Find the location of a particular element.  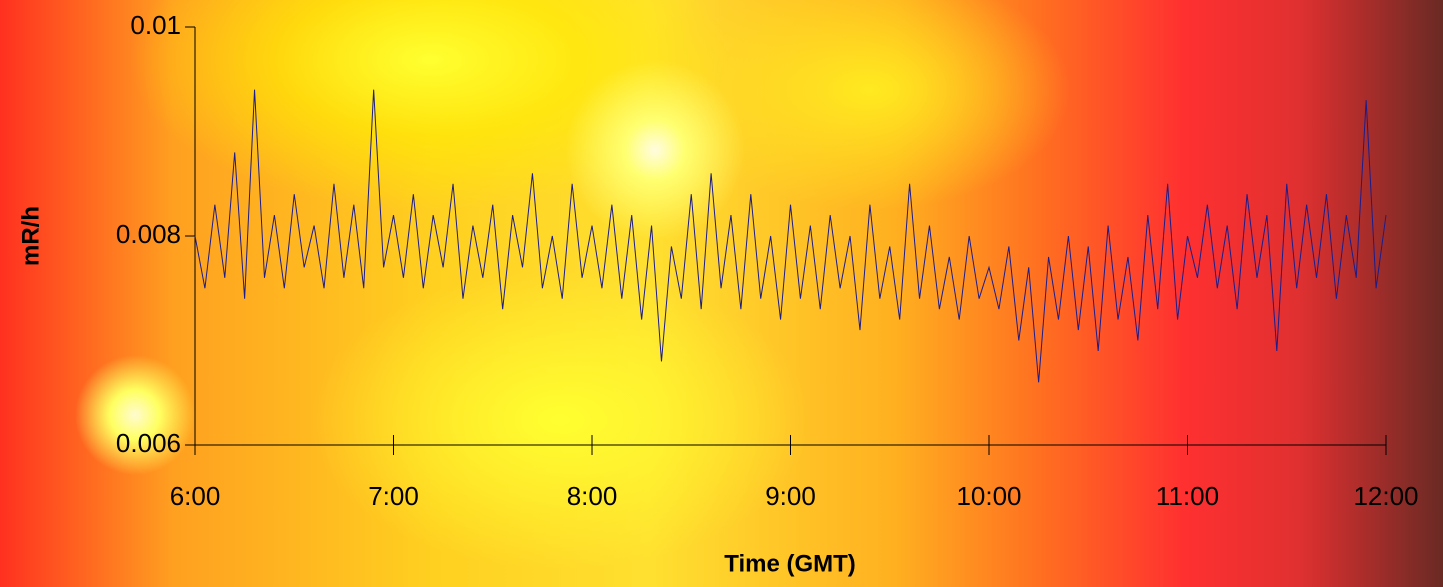

x-tick-label: 10:00 is located at coordinates (988, 496).